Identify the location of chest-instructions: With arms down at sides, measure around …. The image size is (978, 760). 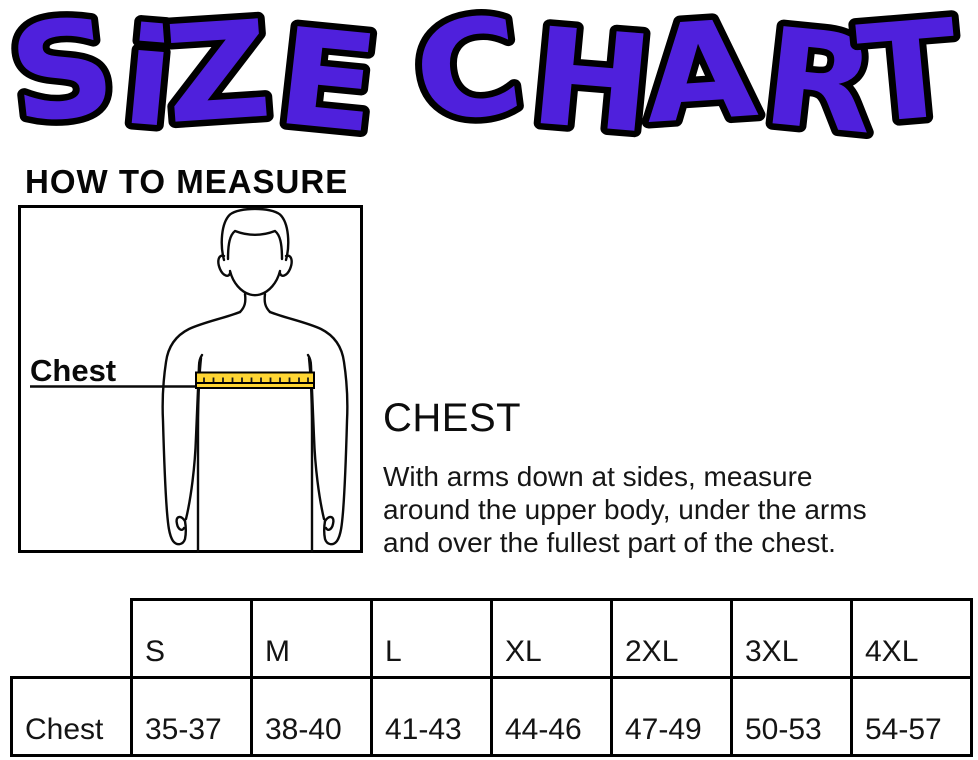
(673, 509).